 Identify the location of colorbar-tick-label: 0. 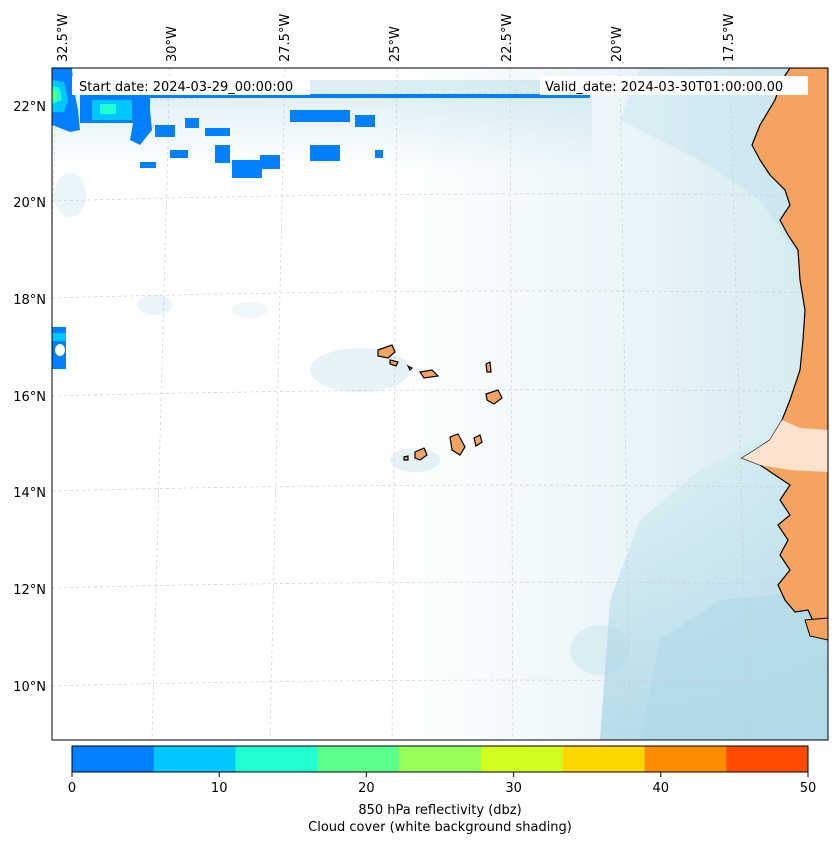
(72, 788).